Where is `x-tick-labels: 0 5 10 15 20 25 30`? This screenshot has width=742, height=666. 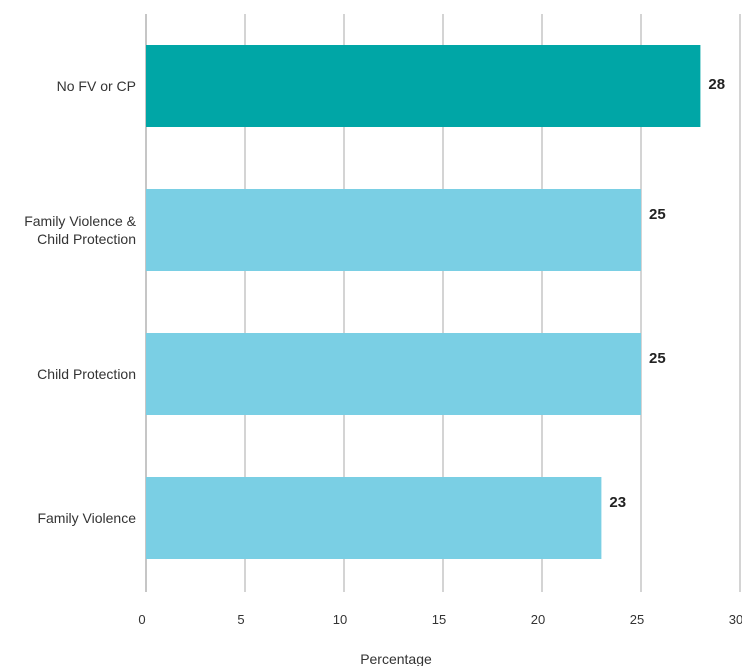
x-tick-labels: 0 5 10 15 20 25 30 is located at coordinates (440, 619).